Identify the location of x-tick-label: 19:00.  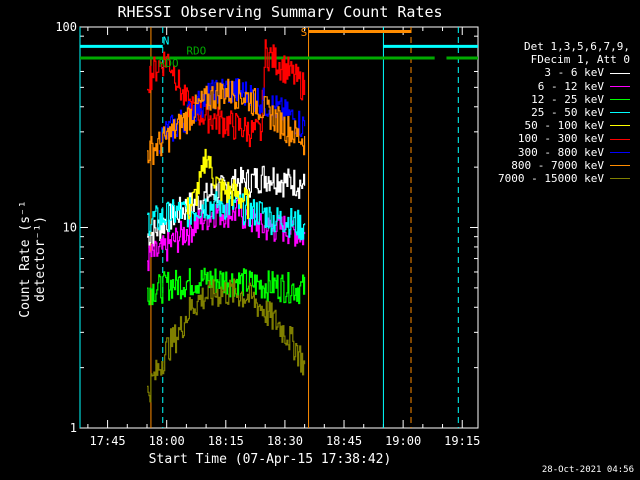
(403, 441).